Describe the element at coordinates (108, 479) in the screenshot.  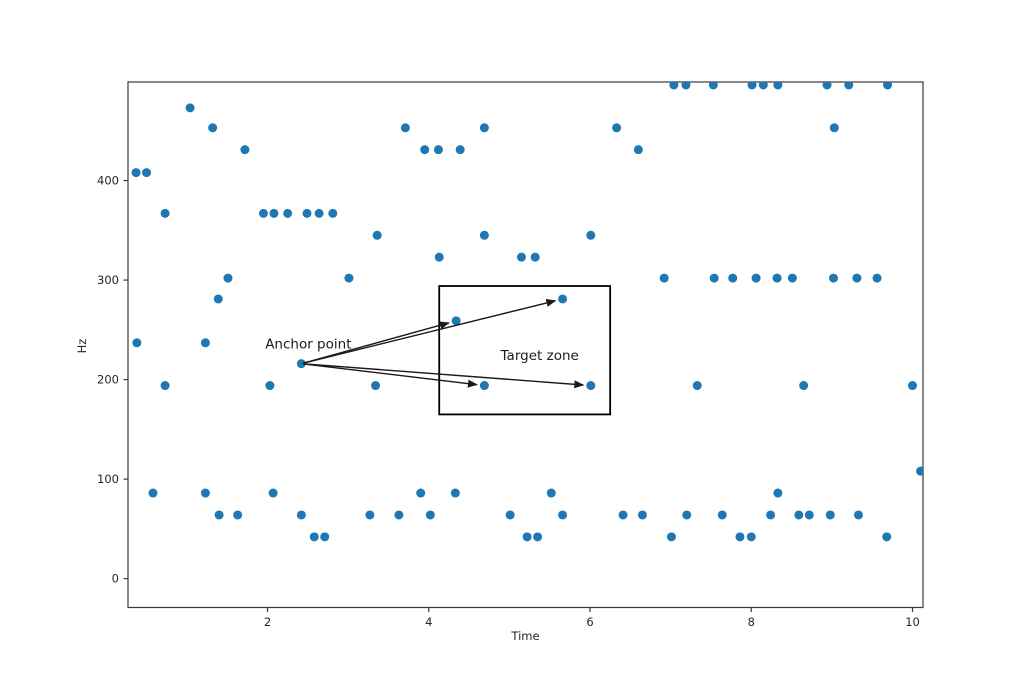
I see `y-tick-label: 100` at that location.